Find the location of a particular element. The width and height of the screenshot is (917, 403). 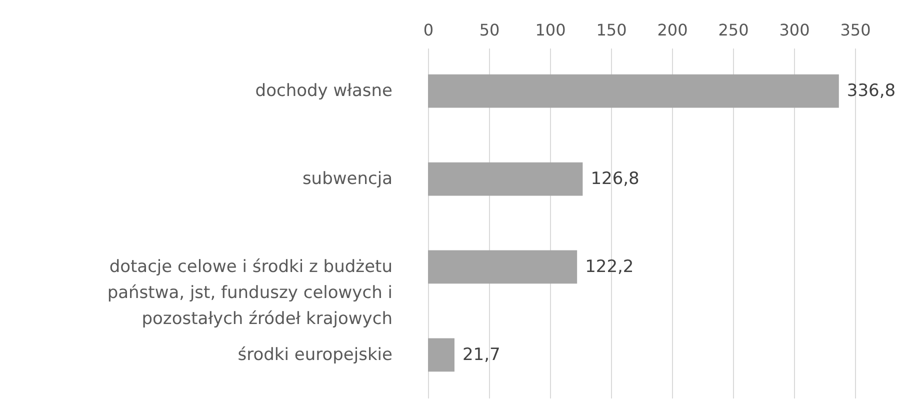

x-tick-label: 100 is located at coordinates (550, 30).